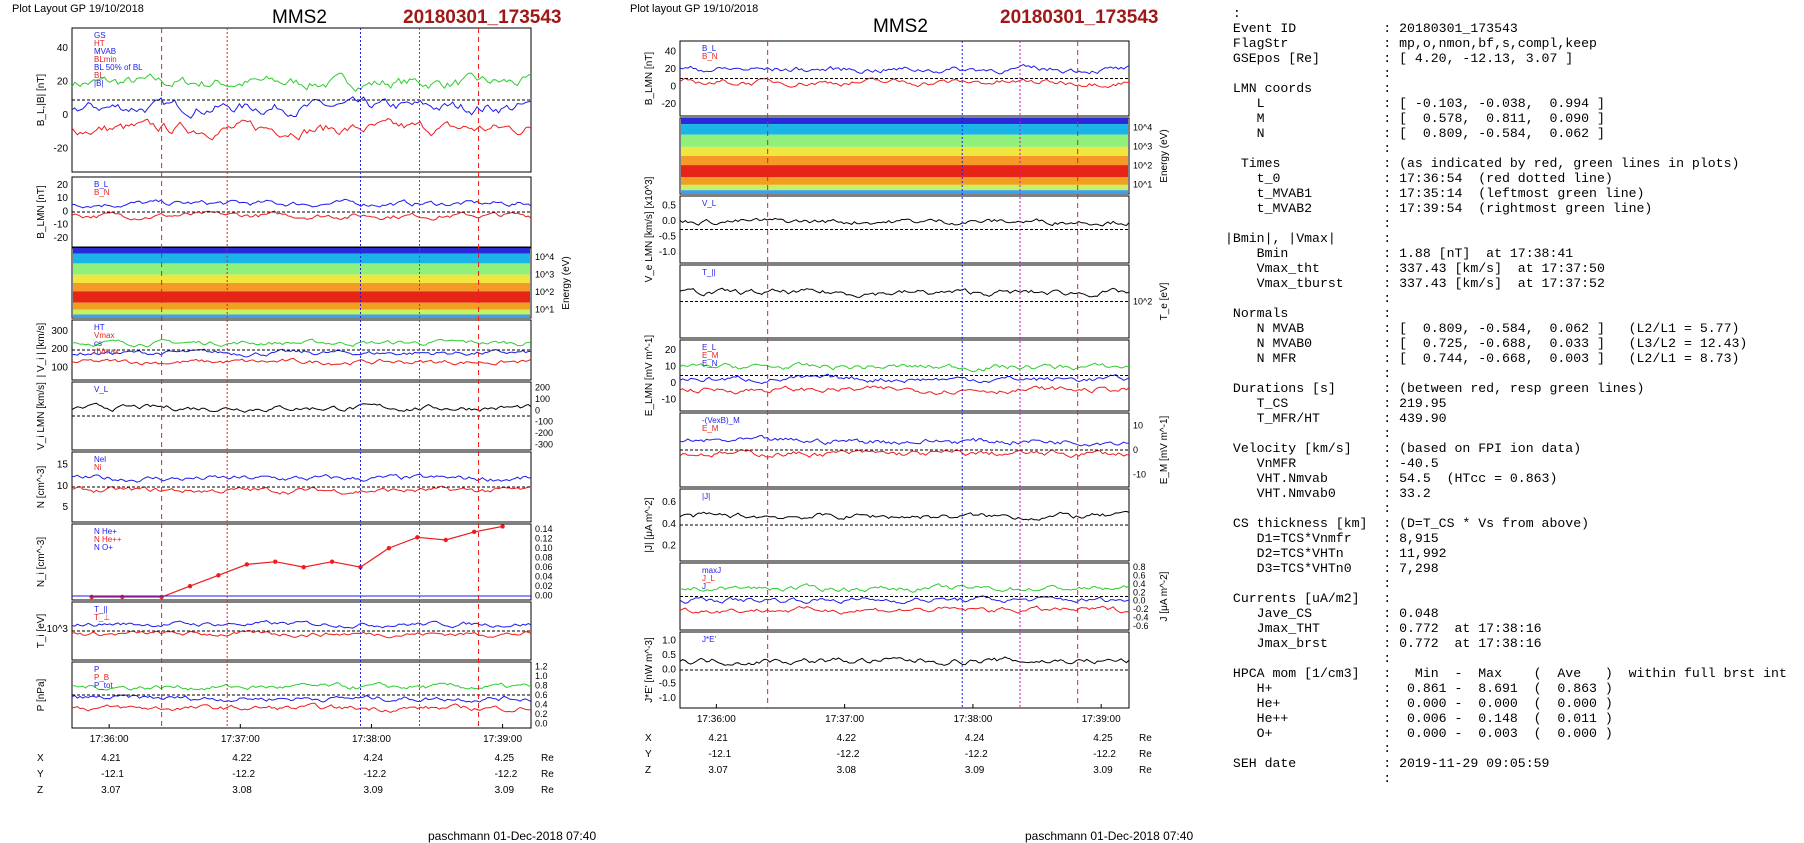 This screenshot has height=843, width=1804. Describe the element at coordinates (118, 67) in the screenshot. I see `legend-entry: BL 50% of BL` at that location.